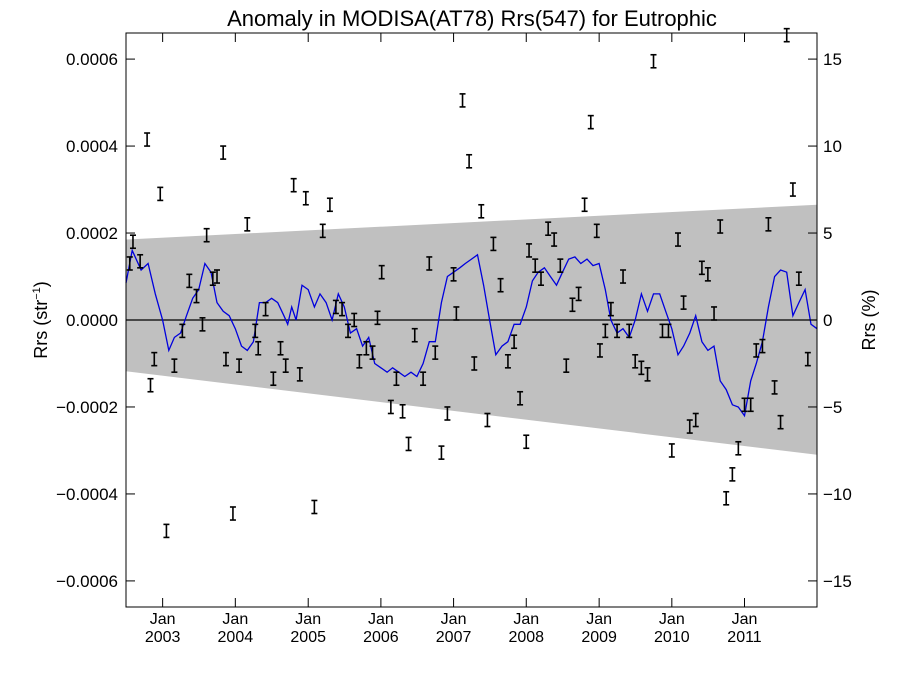  I want to click on y-right-tick-label: −5, so click(832, 407).